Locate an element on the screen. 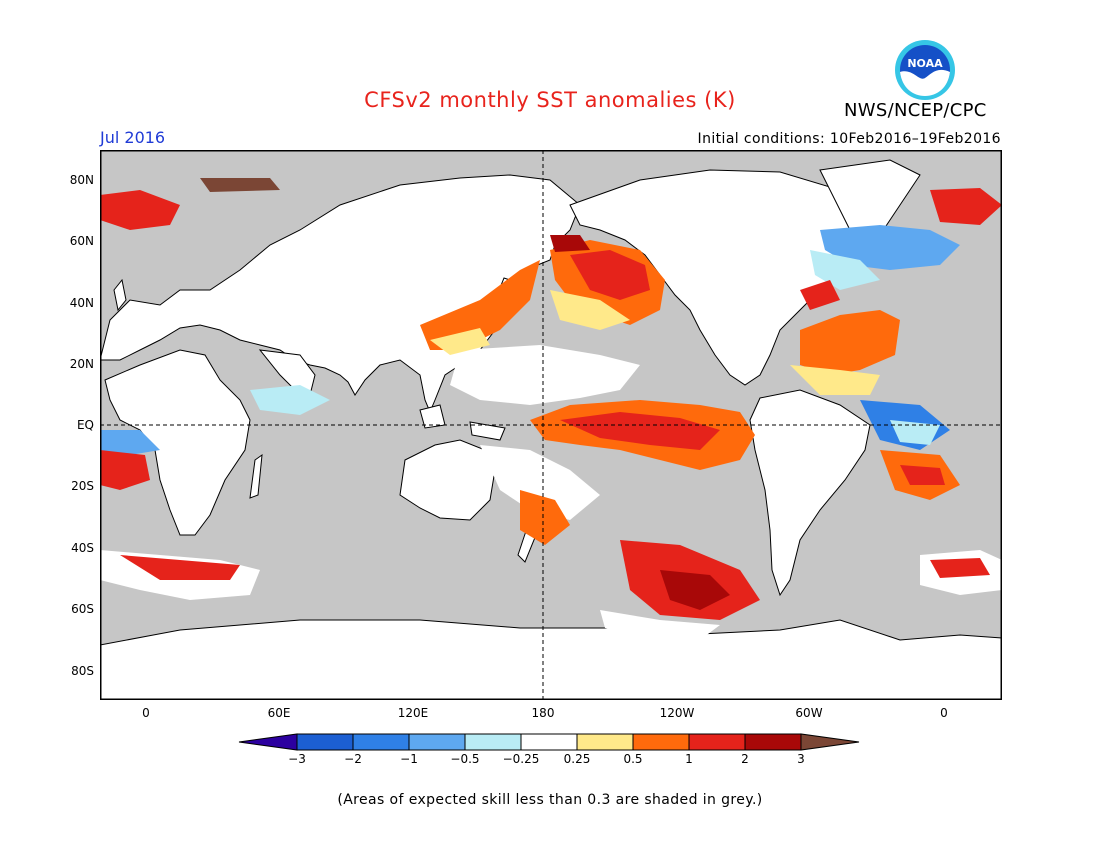 This screenshot has width=1100, height=850. colorbar-label: 0.25 is located at coordinates (577, 759).